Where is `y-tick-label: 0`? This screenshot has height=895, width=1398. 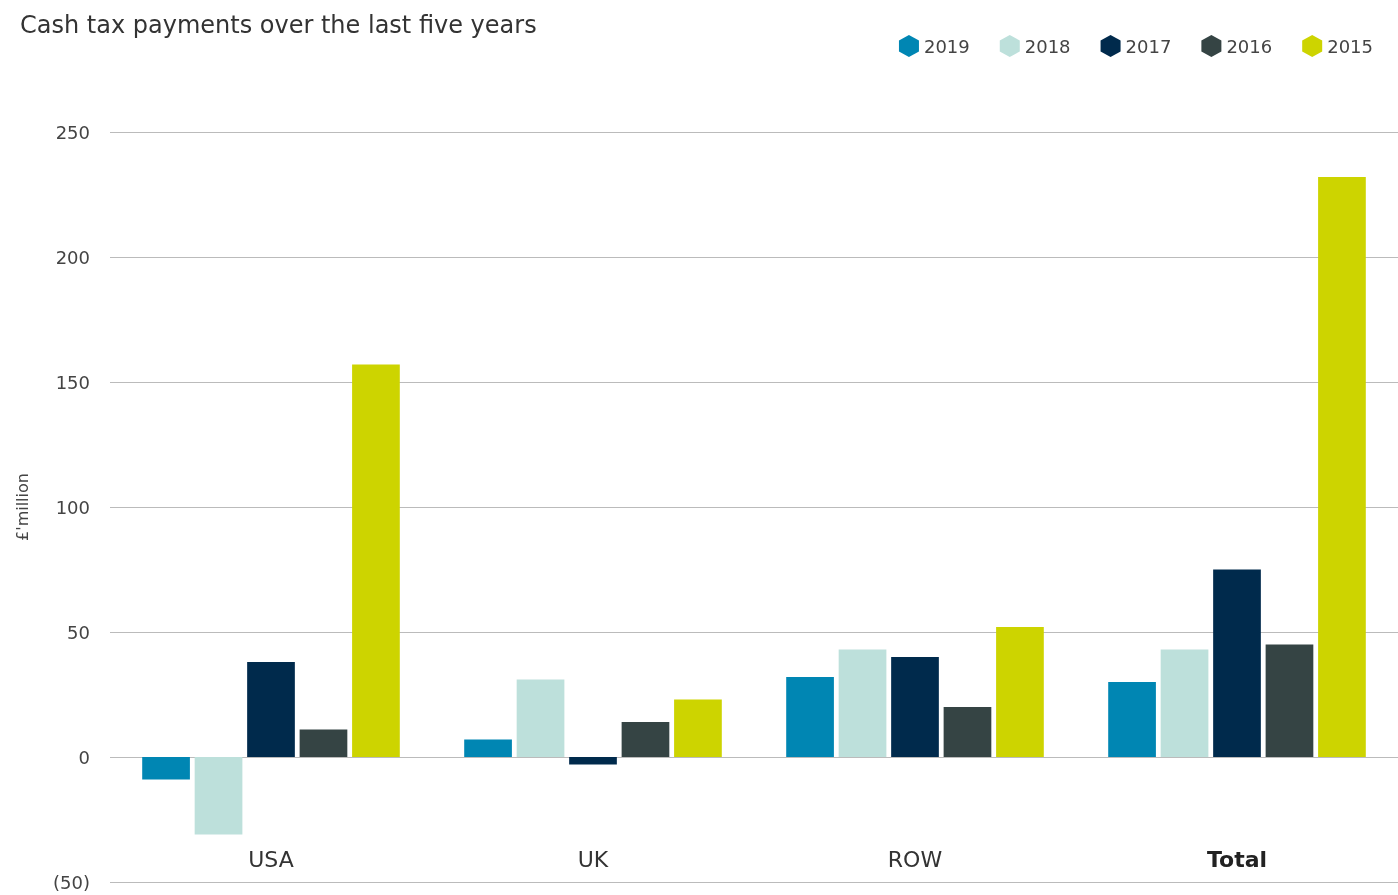
y-tick-label: 0 is located at coordinates (84, 757).